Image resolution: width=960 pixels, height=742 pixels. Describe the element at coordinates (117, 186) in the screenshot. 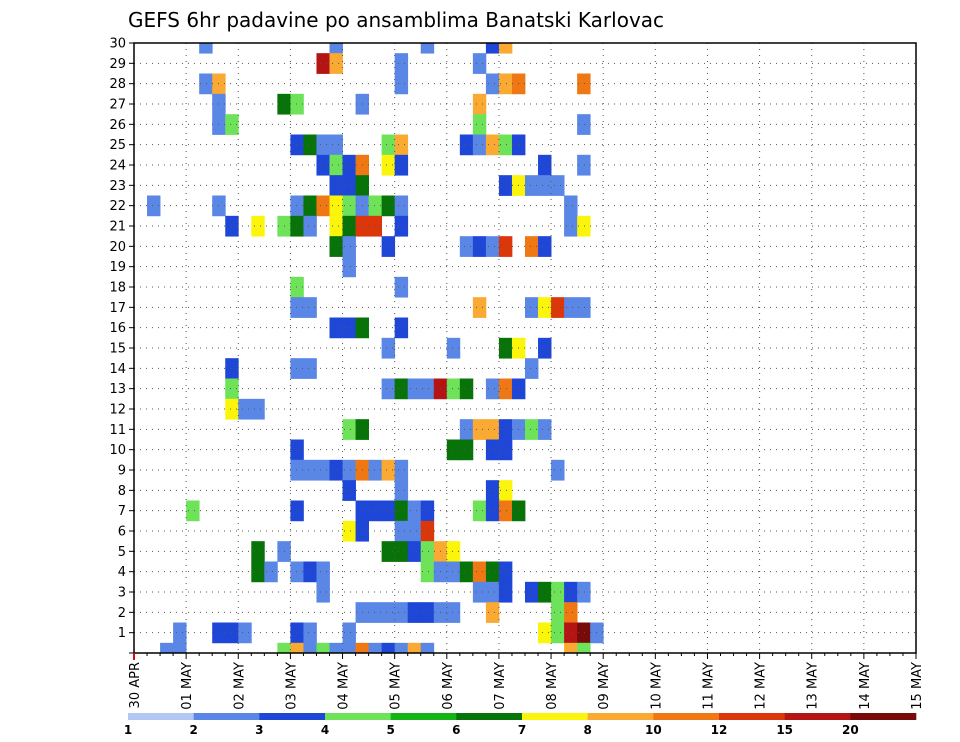

I see `y-tick-label: 23` at that location.